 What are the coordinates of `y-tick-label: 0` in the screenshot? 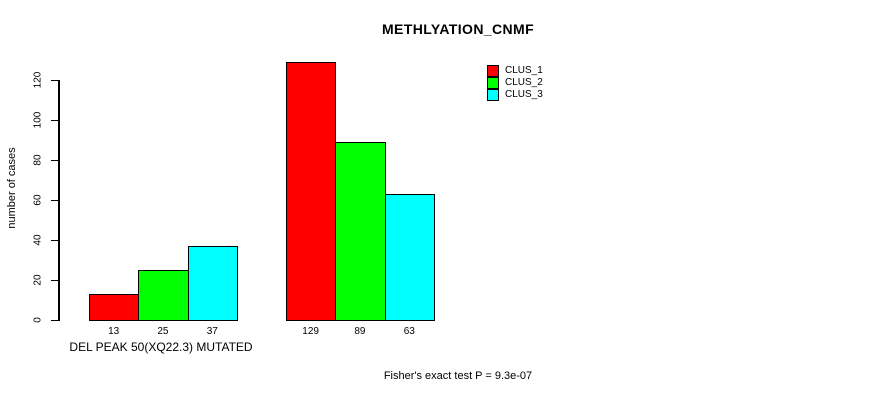 It's located at (38, 320).